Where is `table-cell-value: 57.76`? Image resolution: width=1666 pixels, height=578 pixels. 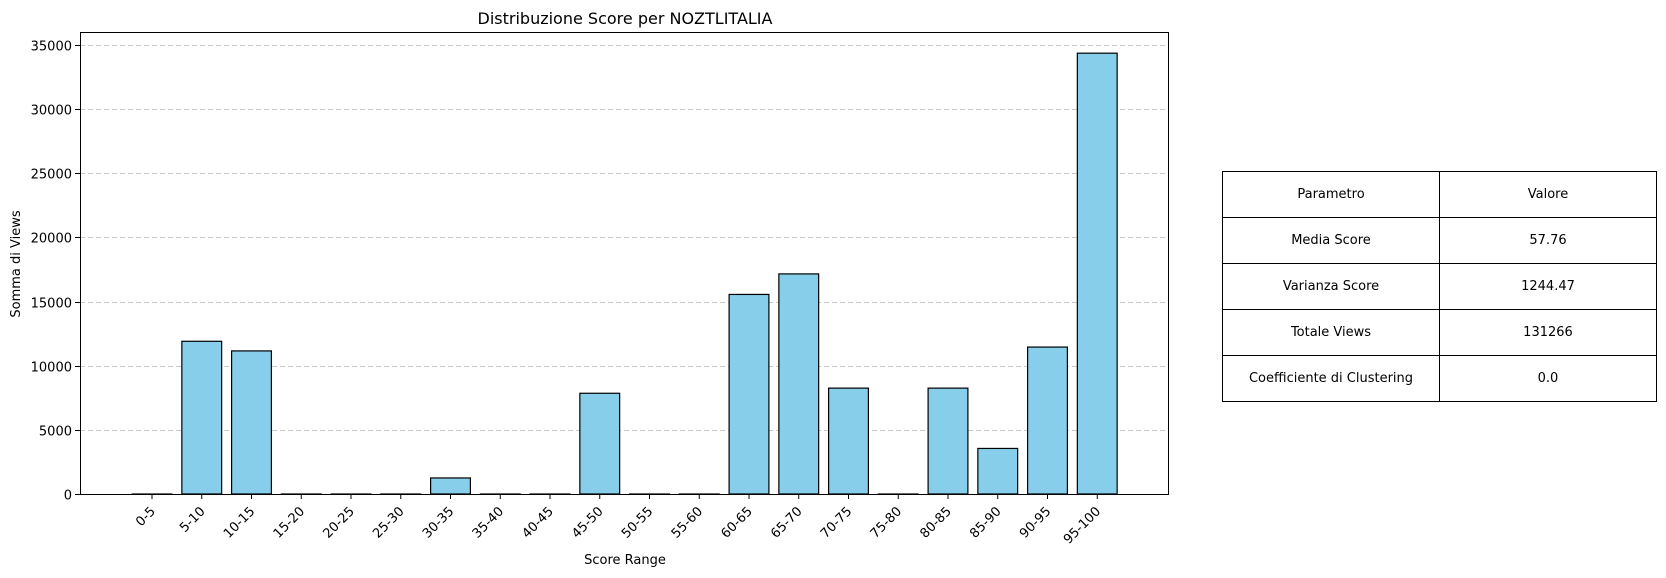 table-cell-value: 57.76 is located at coordinates (1548, 240).